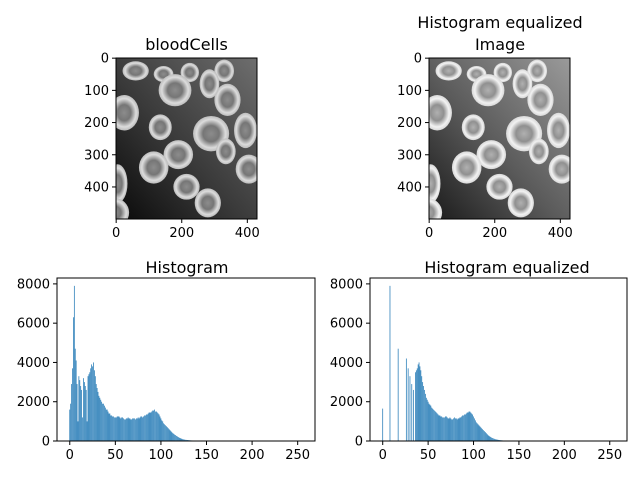  I want to click on y-tick-label: 400, so click(409, 187).